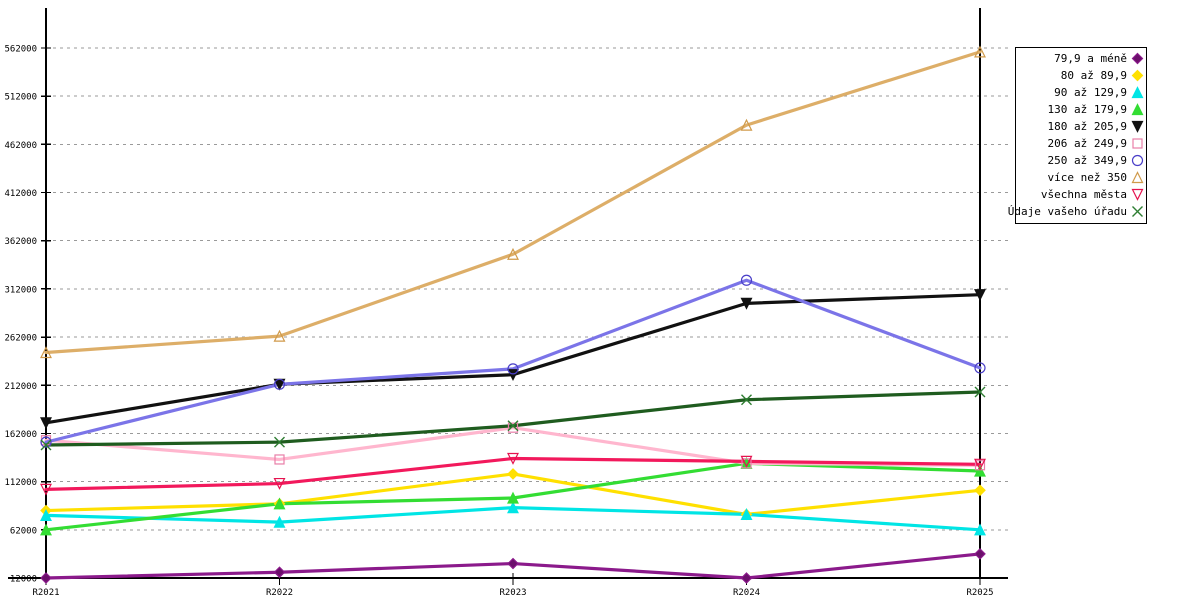 The image size is (1200, 600). I want to click on legend-item-label: 79,9 a méně, so click(1090, 58).